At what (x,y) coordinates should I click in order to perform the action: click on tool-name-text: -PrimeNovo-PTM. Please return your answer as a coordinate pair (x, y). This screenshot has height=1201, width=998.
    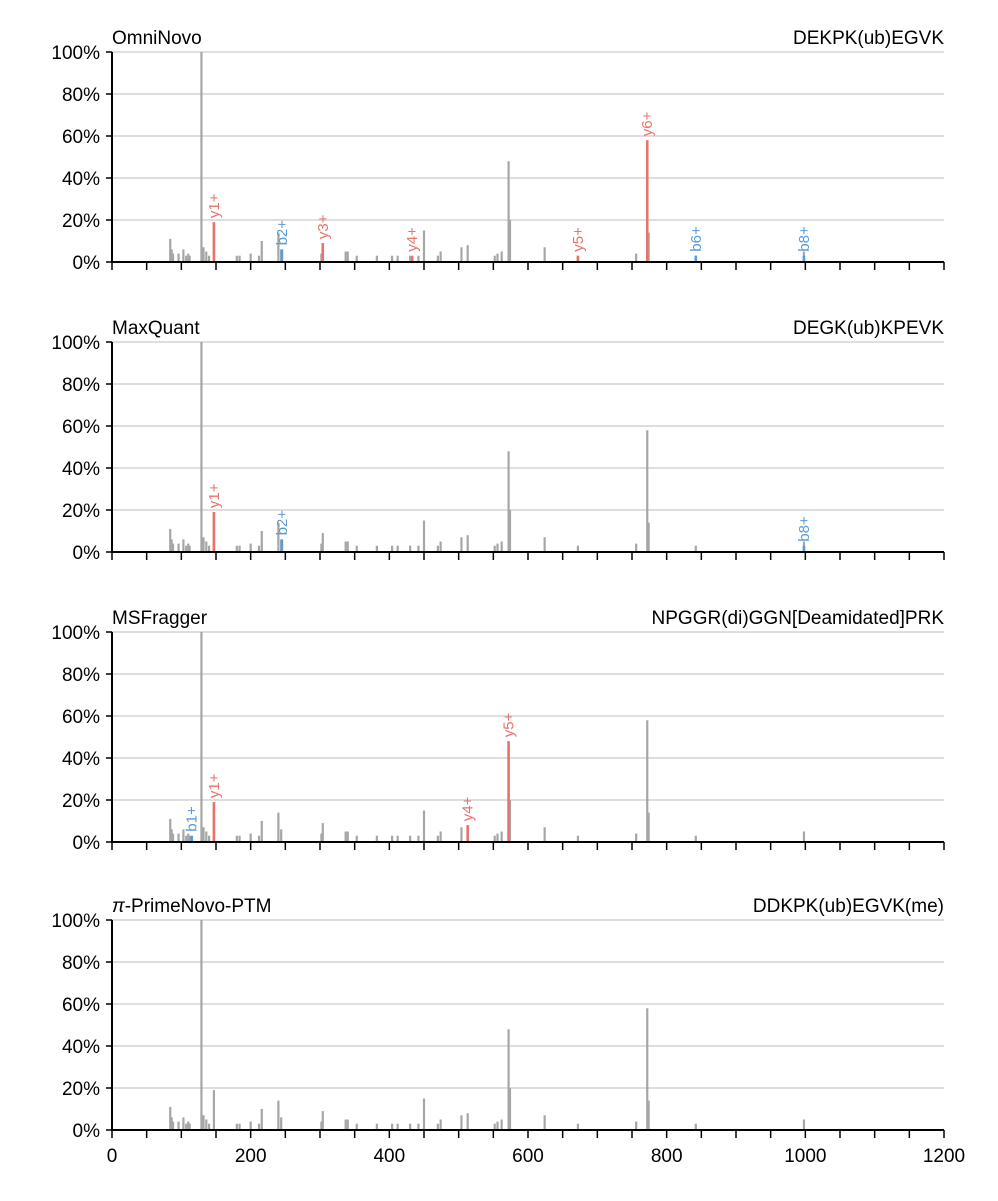
    Looking at the image, I should click on (198, 906).